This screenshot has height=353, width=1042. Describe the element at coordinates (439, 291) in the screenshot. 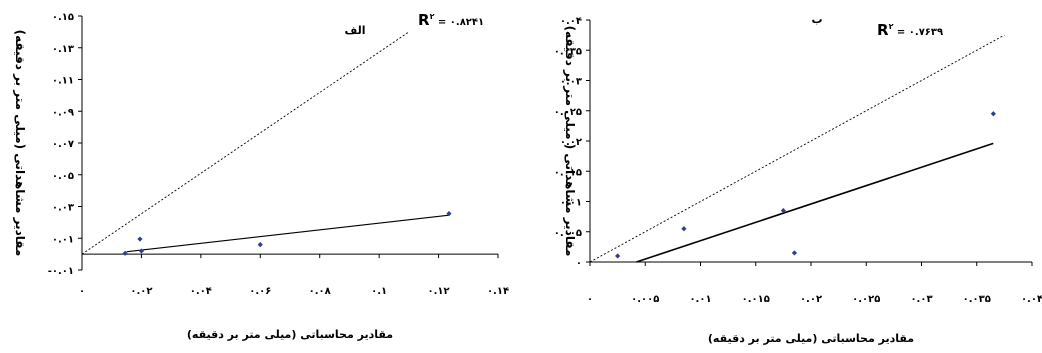

I see `x-tick-label: ۰.۱۲` at that location.